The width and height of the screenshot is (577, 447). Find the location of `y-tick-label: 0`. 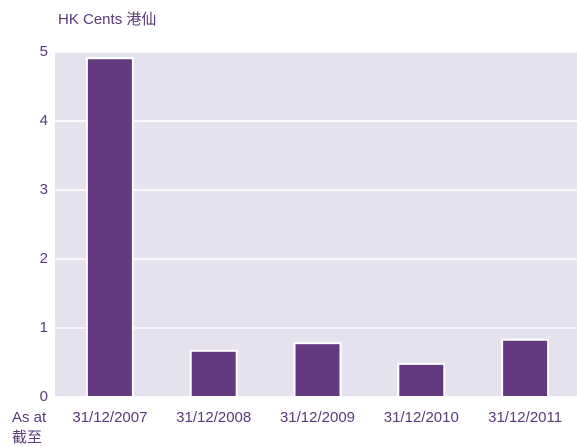

y-tick-label: 0 is located at coordinates (44, 396).